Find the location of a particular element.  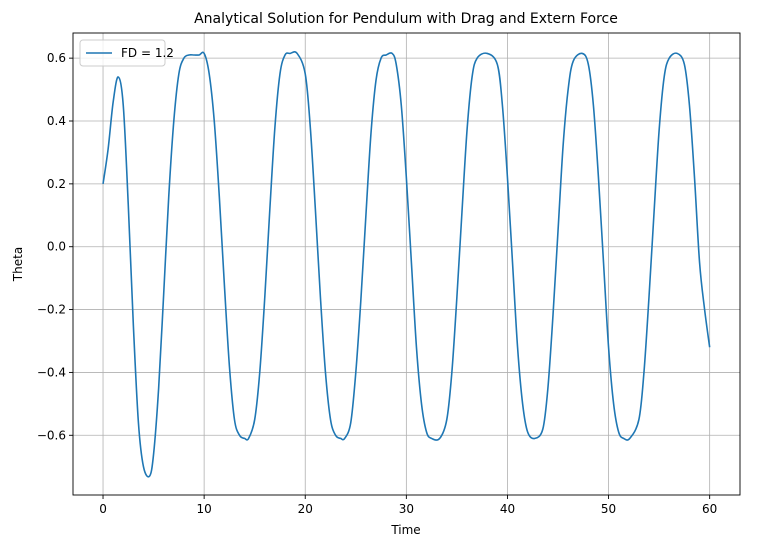

x-tick-label: 50 is located at coordinates (608, 509).